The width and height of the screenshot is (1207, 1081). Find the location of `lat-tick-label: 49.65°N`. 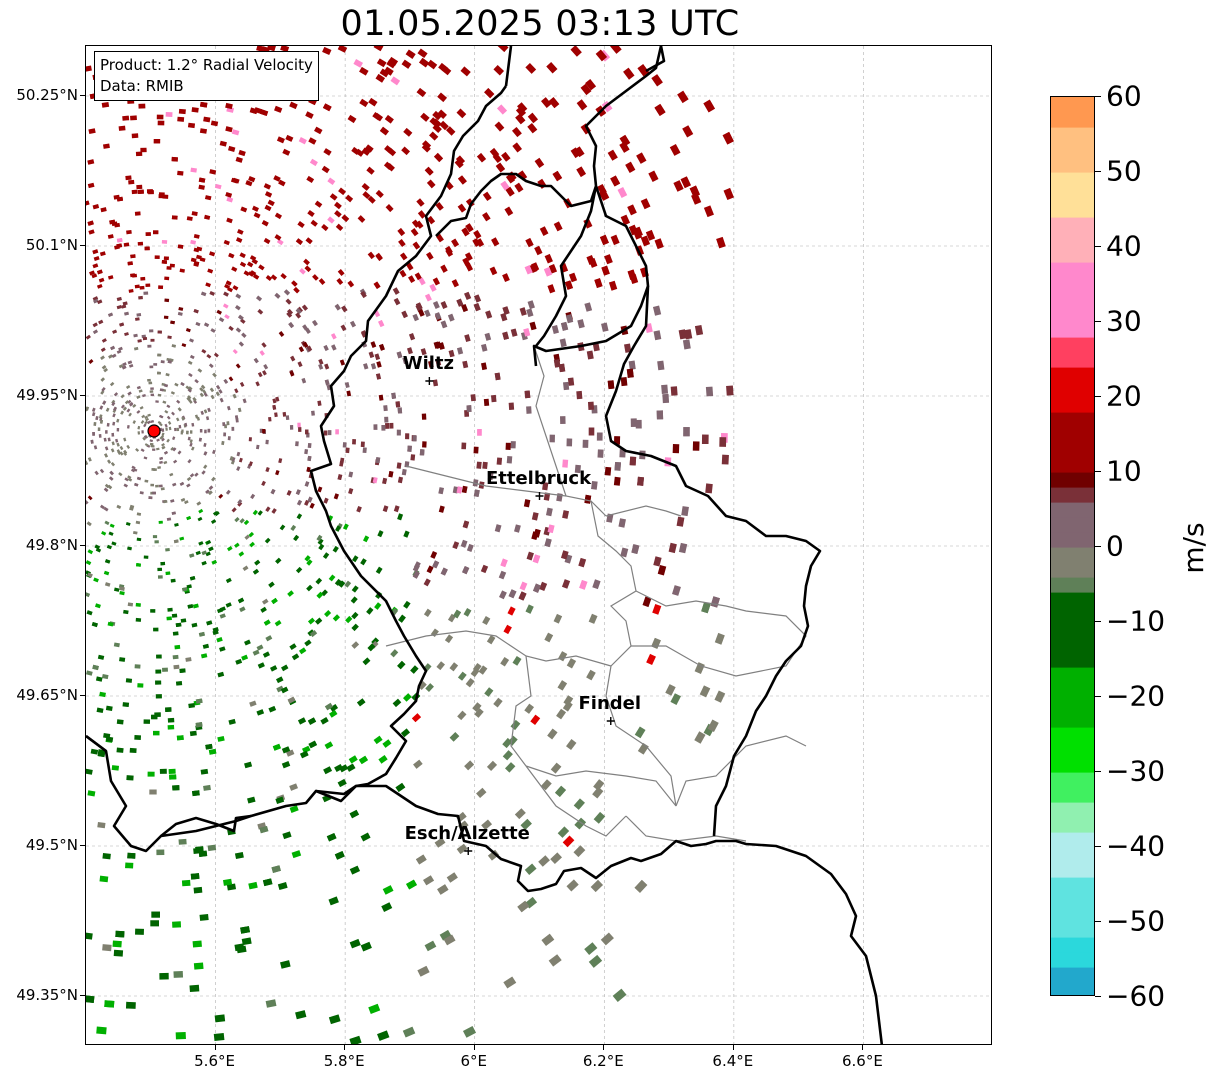

lat-tick-label: 49.65°N is located at coordinates (47, 695).